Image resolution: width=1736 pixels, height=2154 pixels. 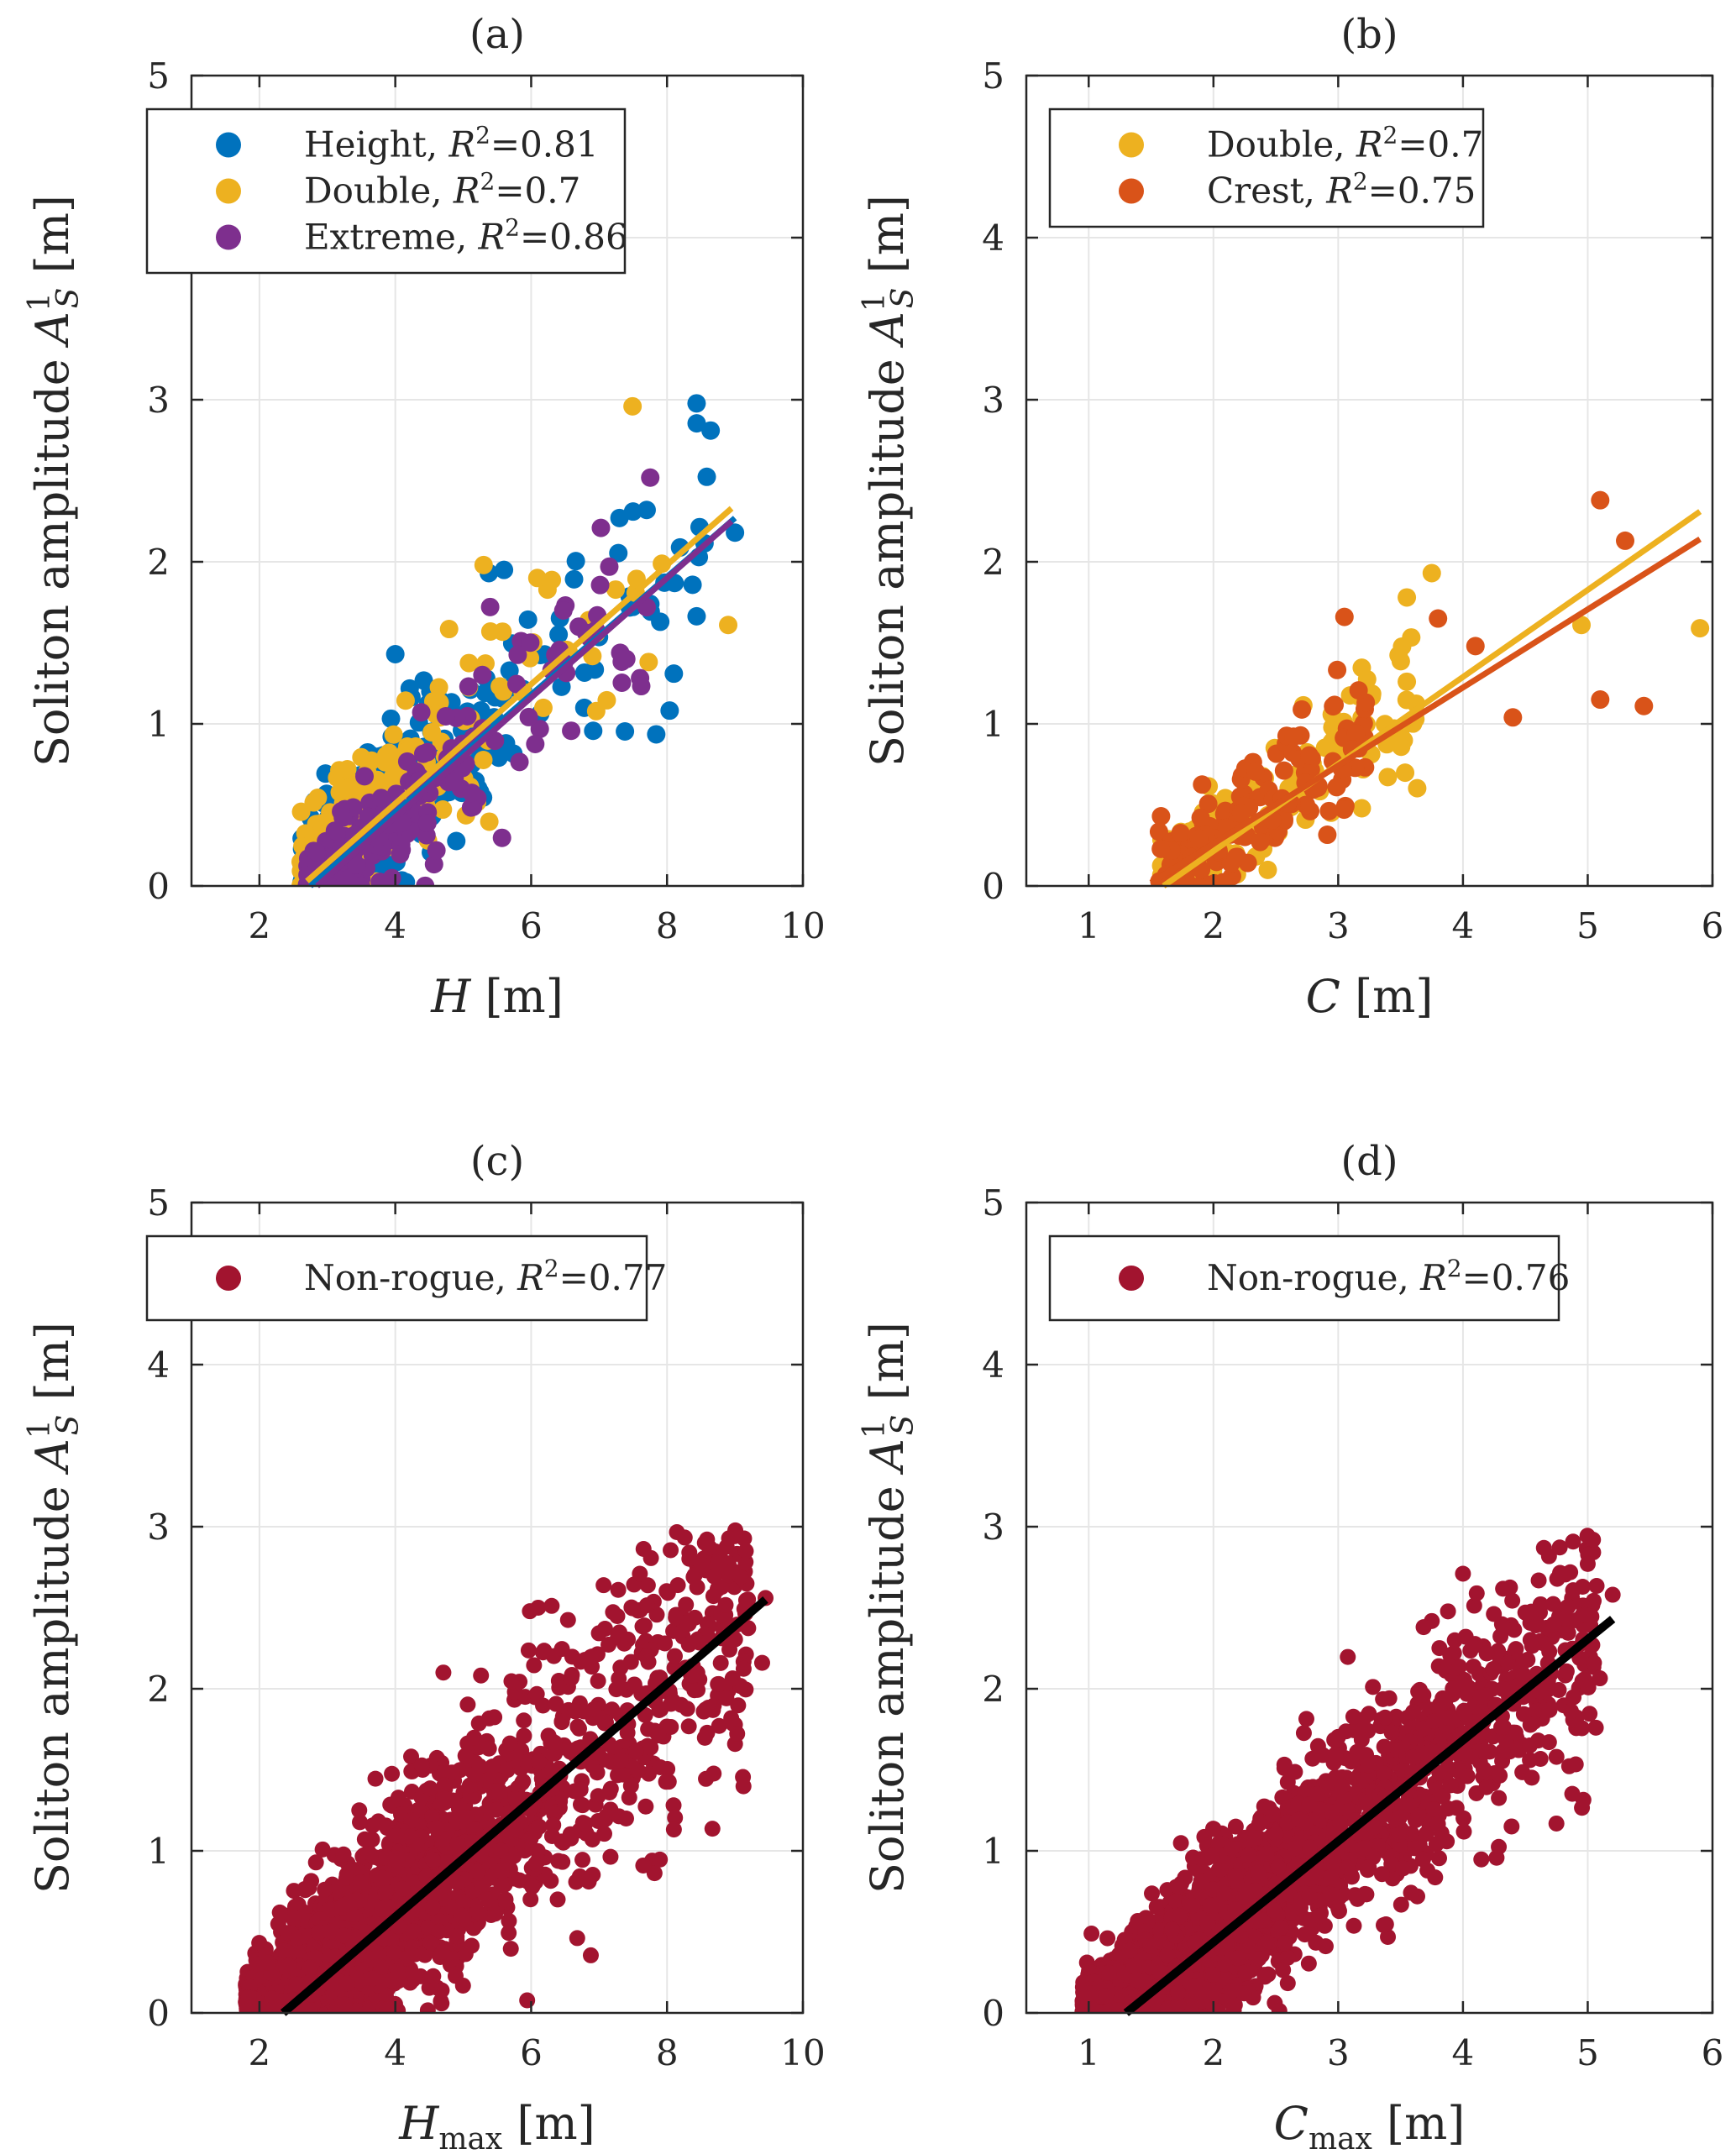 I want to click on y-tick-label: 4, so click(x=993, y=238).